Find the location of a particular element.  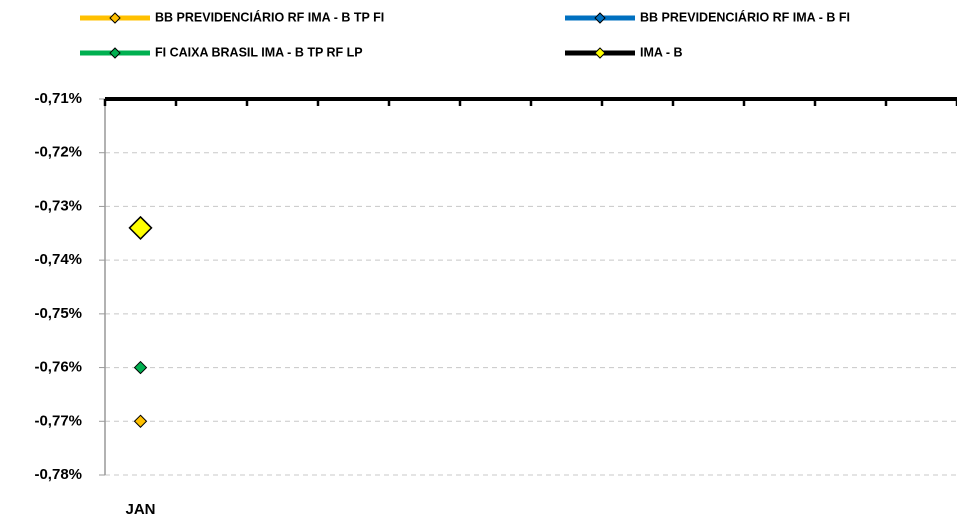

y-tick-label: -0,75% is located at coordinates (58, 313).